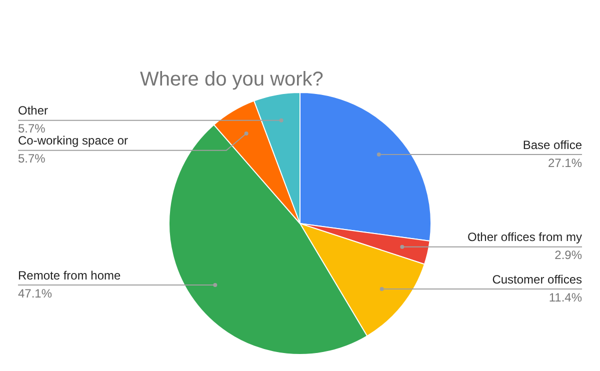 The image size is (600, 371). I want to click on data-label: 2.9%, so click(568, 255).